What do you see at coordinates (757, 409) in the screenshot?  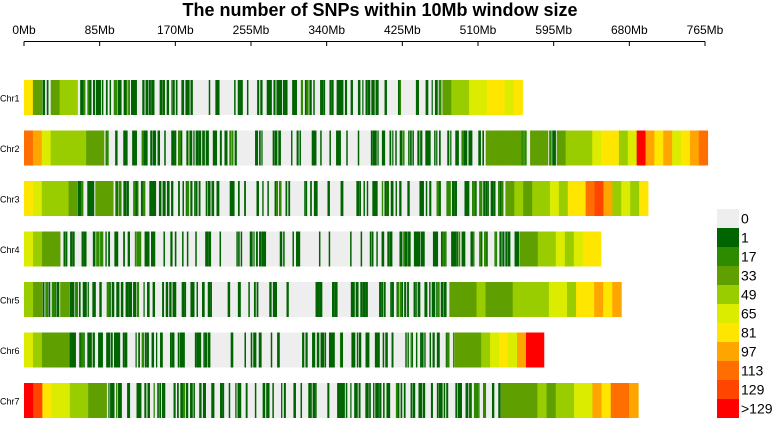 I see `legend-label: >129` at bounding box center [757, 409].